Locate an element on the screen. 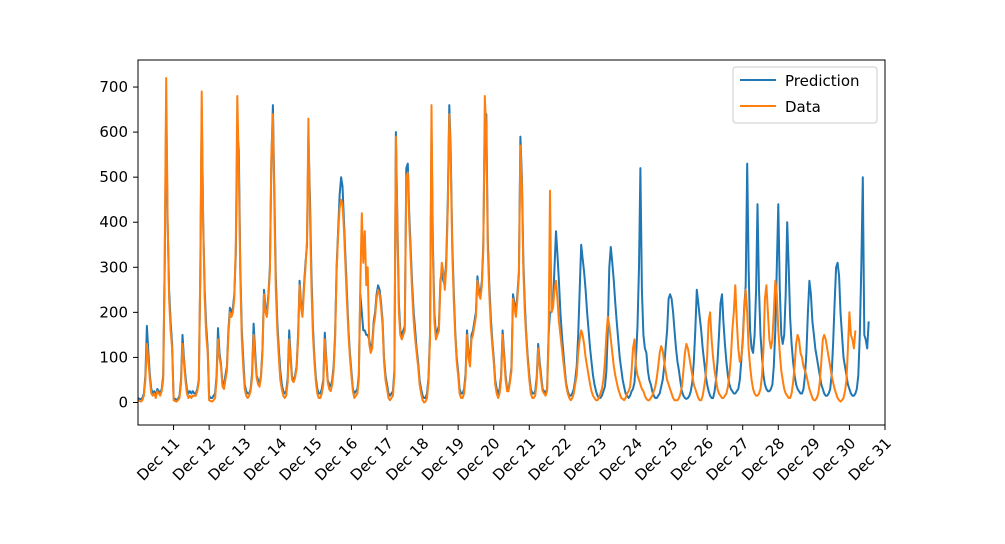 The image size is (1005, 544). y-tick-label: 300 is located at coordinates (113, 267).